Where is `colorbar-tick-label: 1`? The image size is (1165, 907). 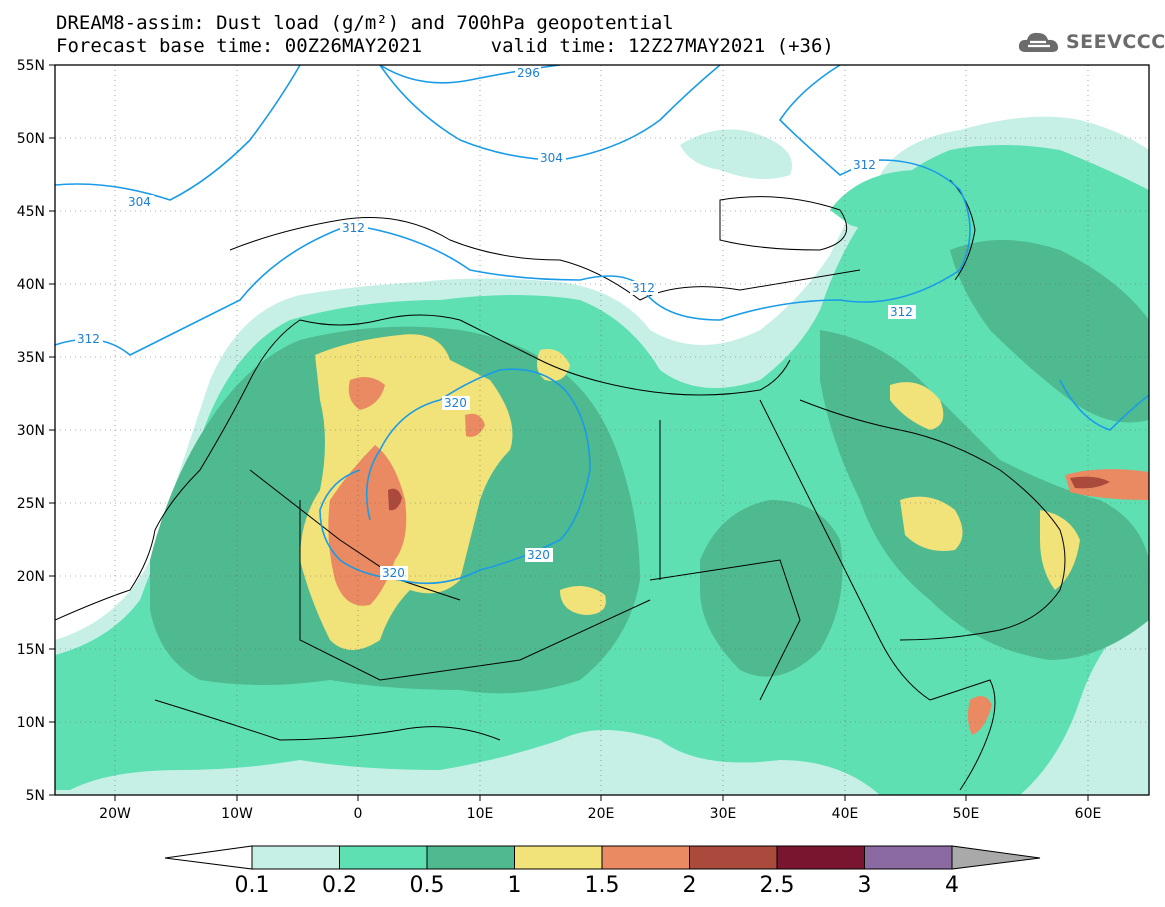 colorbar-tick-label: 1 is located at coordinates (515, 885).